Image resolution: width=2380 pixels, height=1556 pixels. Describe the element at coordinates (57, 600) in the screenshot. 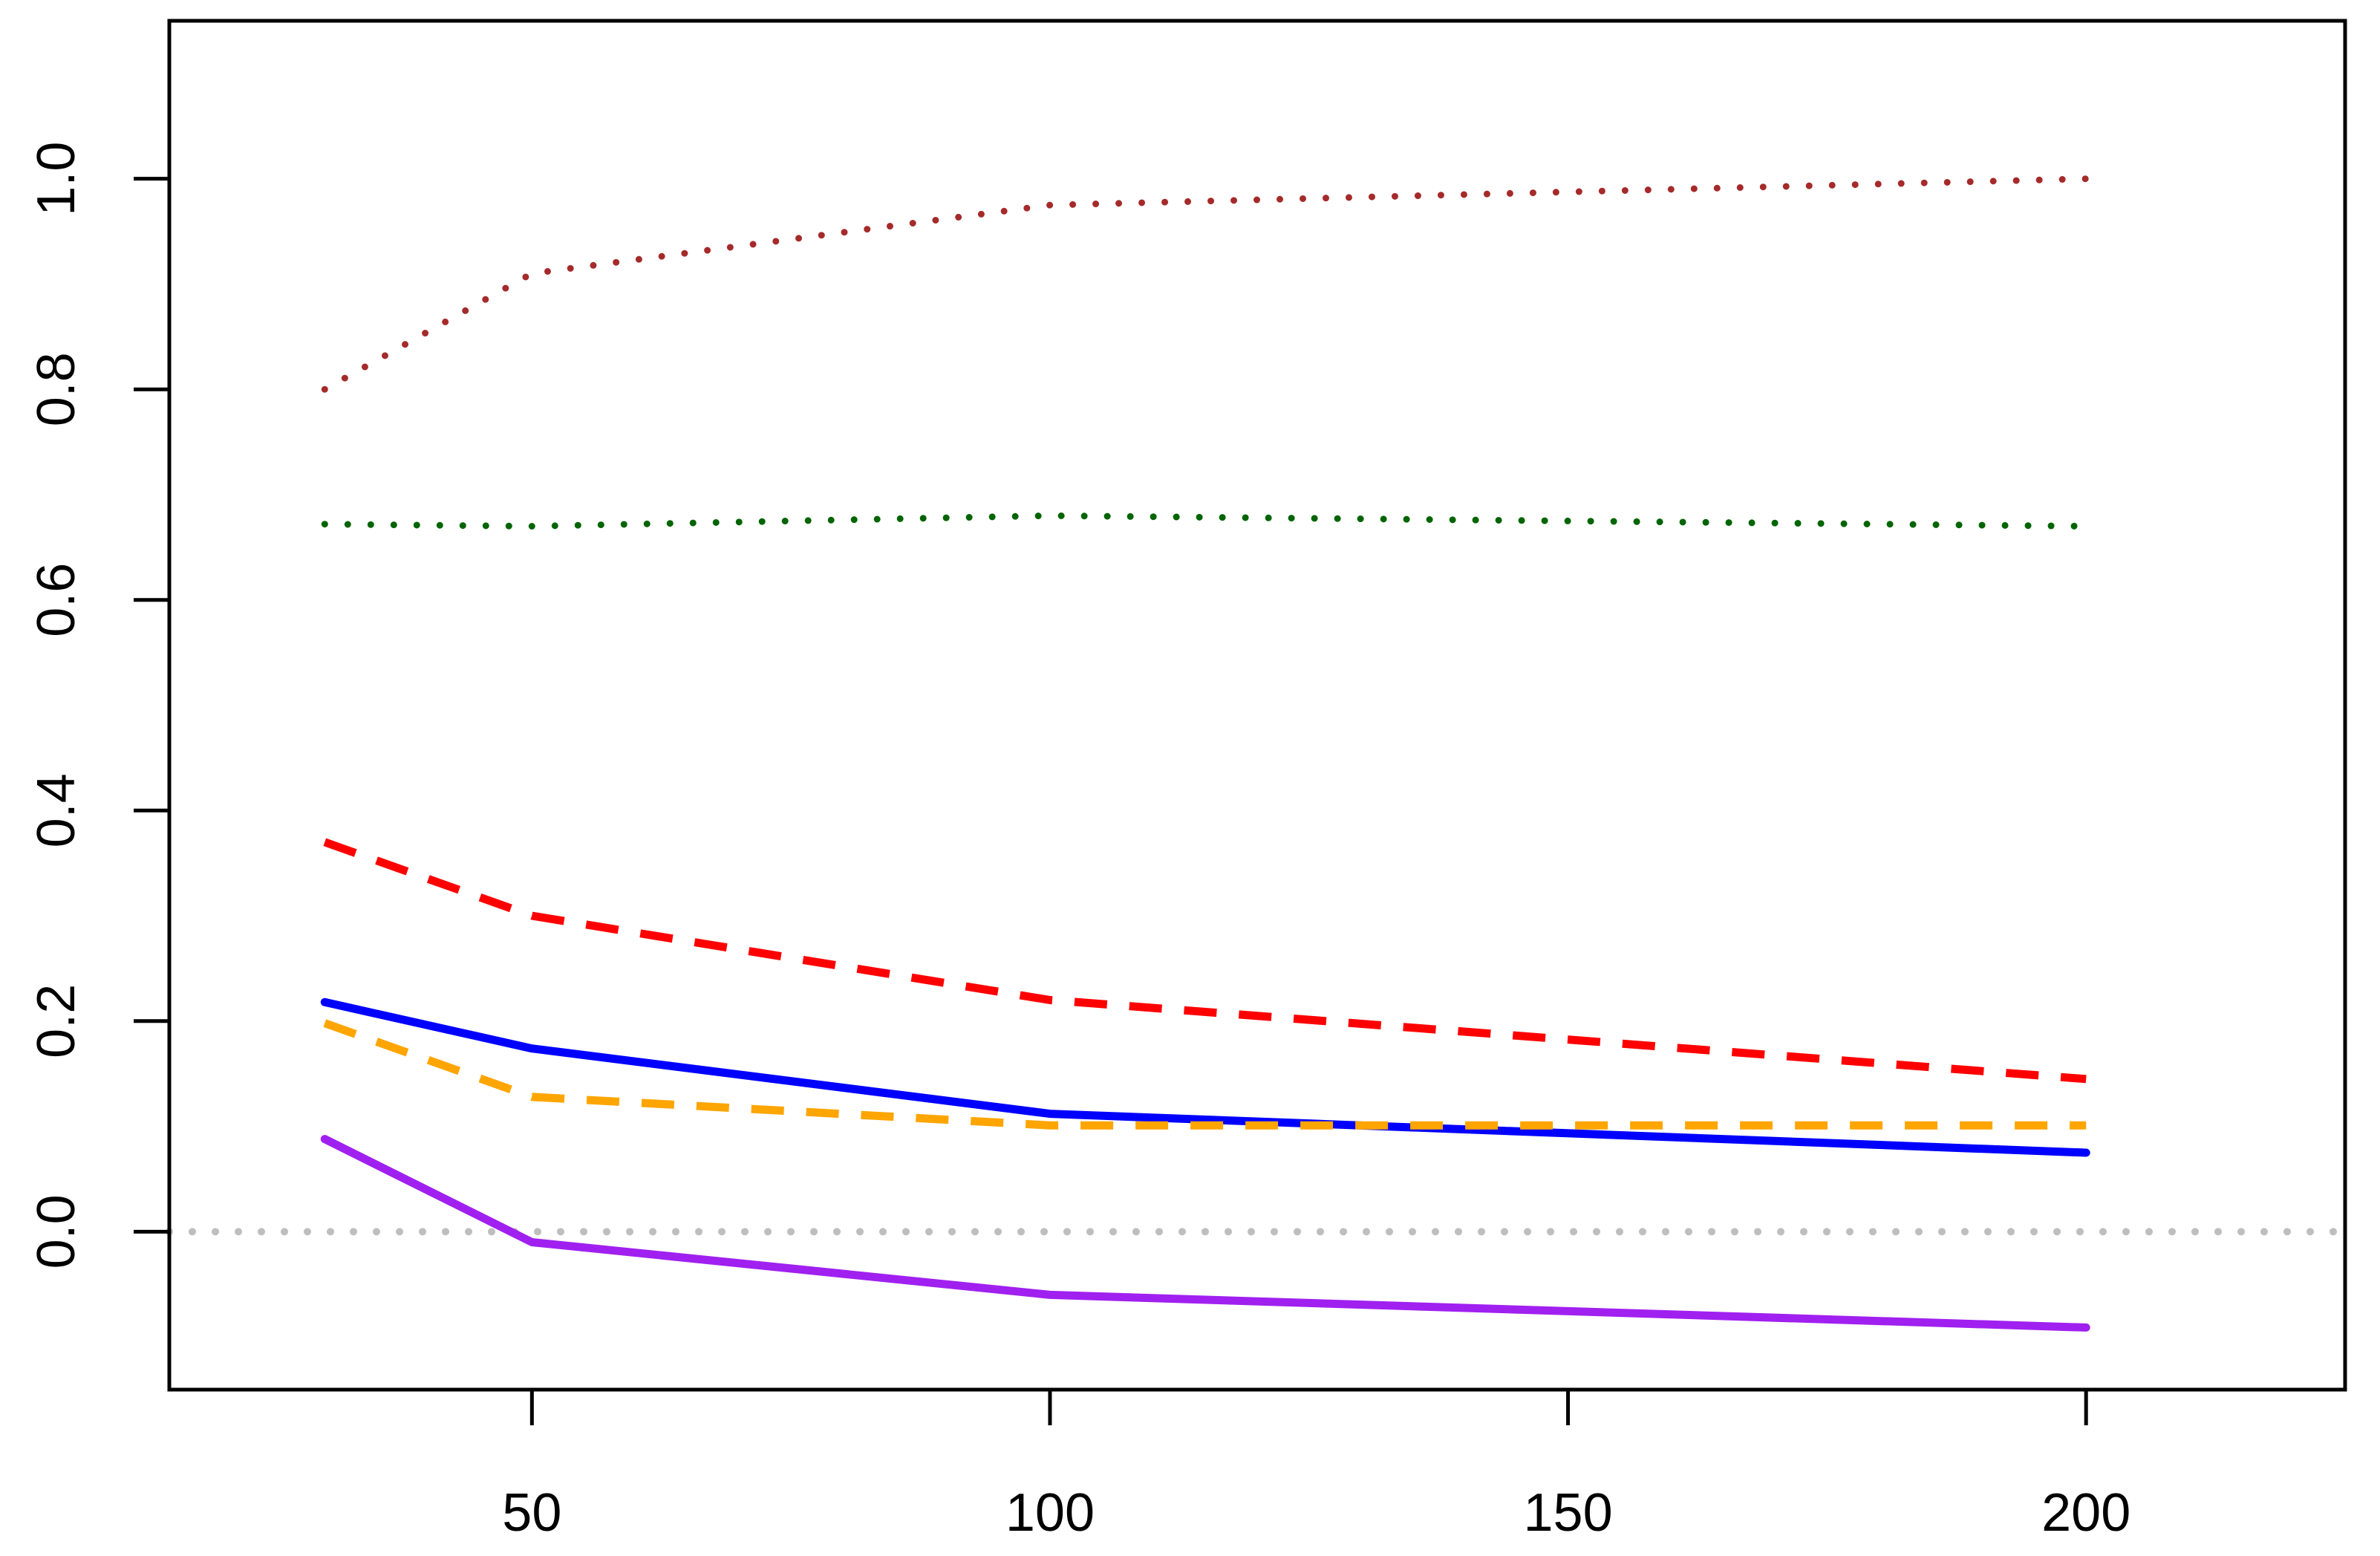

I see `y-tick-label: 0.6` at that location.